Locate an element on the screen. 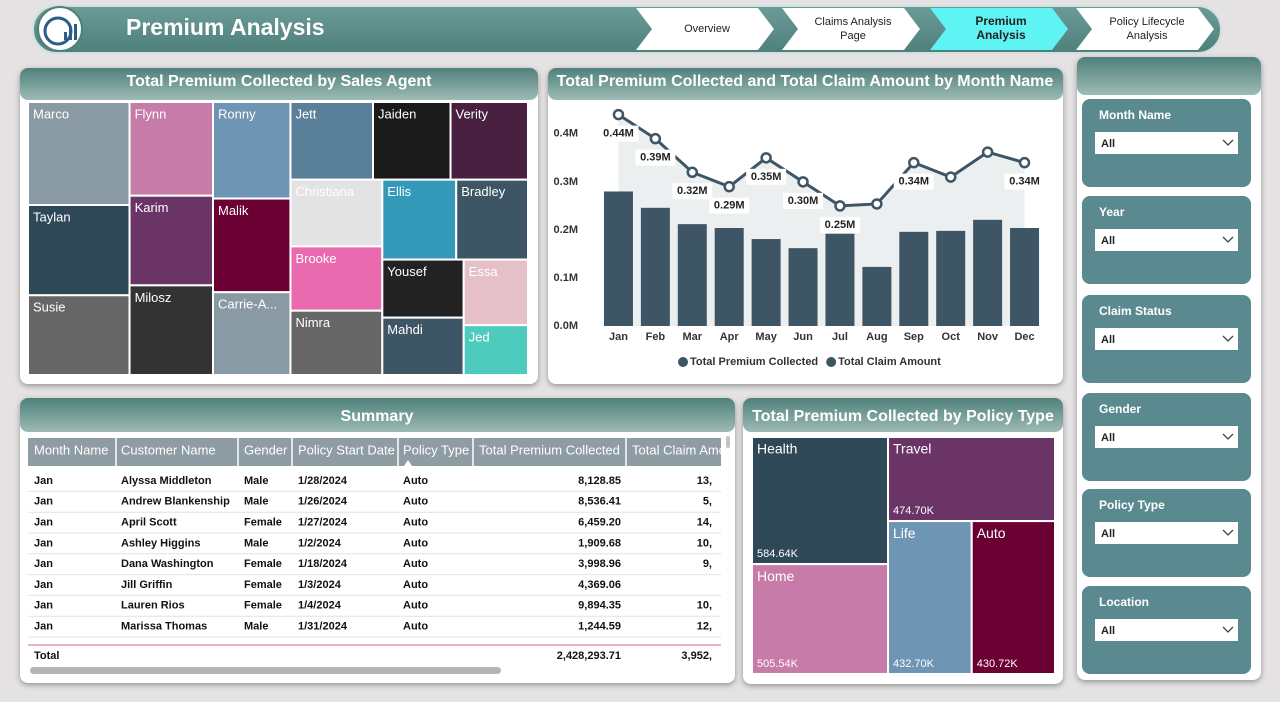  tile-value: 430.72K is located at coordinates (998, 664).